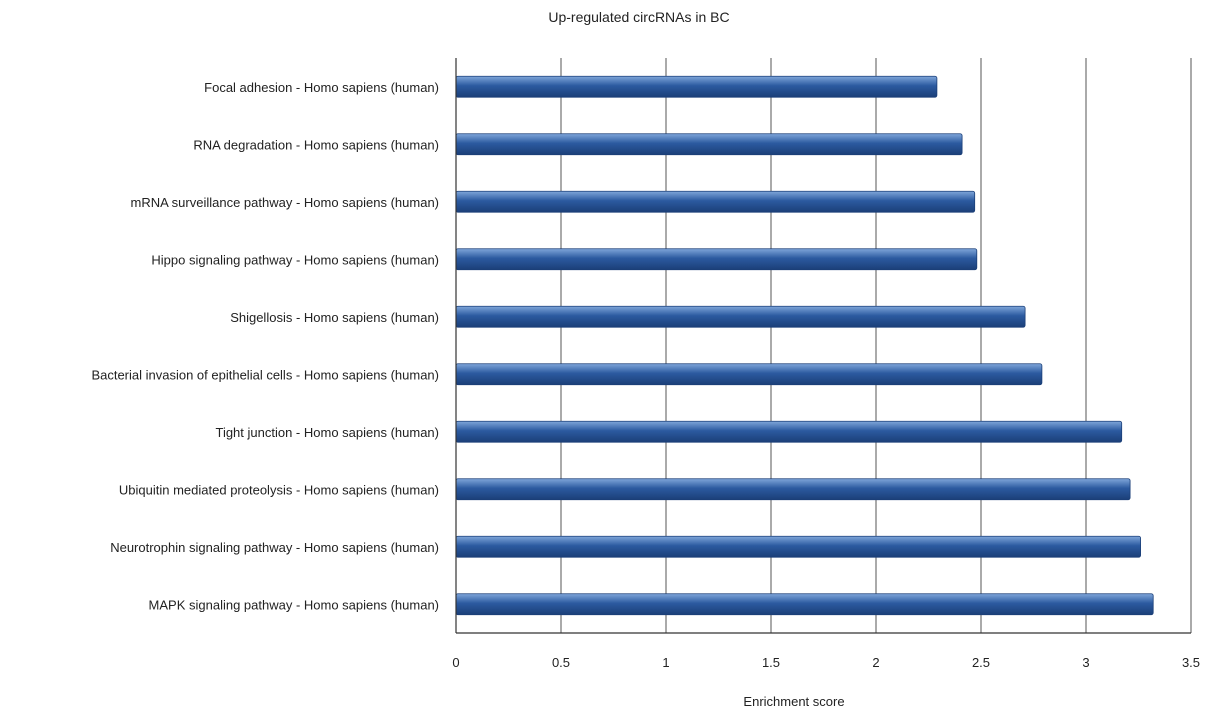 The image size is (1213, 718). I want to click on category-label: Tight junction - Homo sapiens (human), so click(327, 432).